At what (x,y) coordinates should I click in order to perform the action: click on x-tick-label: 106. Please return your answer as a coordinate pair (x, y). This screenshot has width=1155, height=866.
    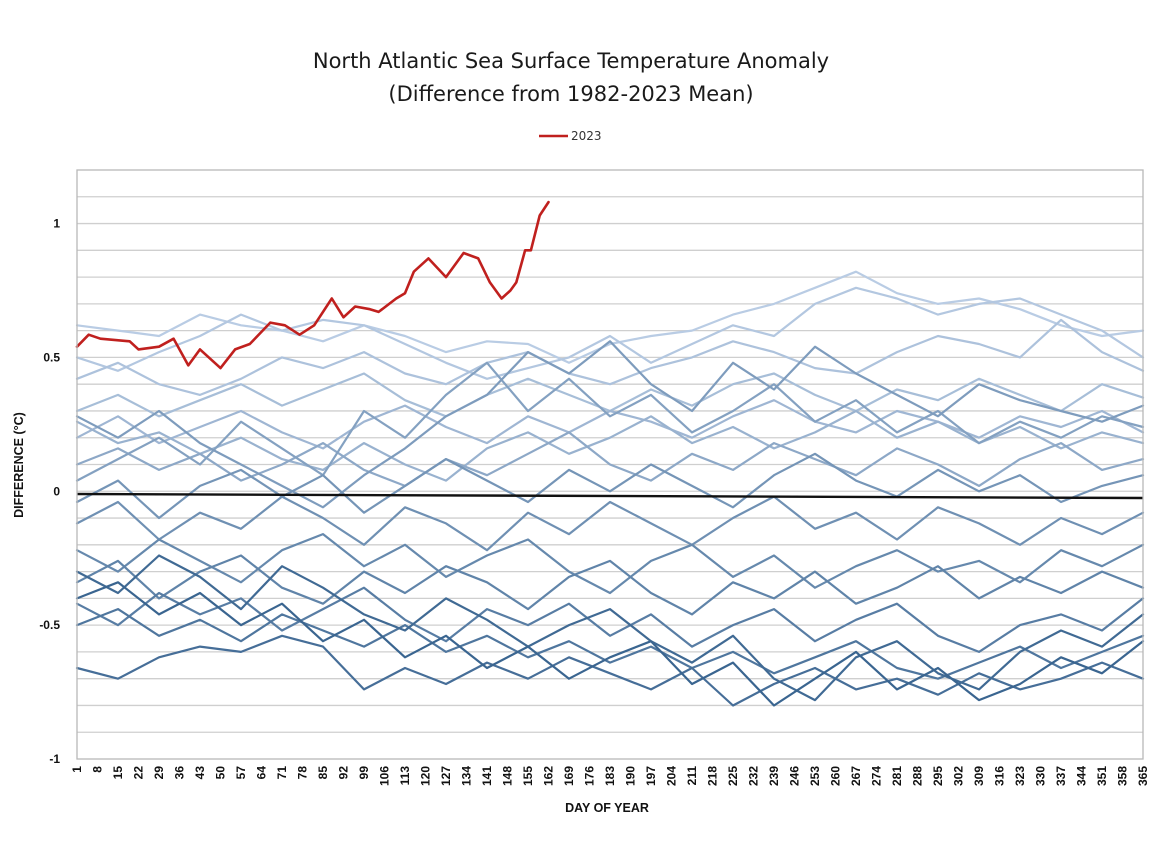
    Looking at the image, I should click on (385, 776).